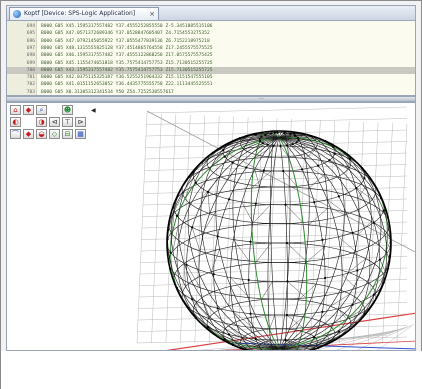  What do you see at coordinates (211, 99) in the screenshot?
I see `panel-splitter: ⋯` at bounding box center [211, 99].